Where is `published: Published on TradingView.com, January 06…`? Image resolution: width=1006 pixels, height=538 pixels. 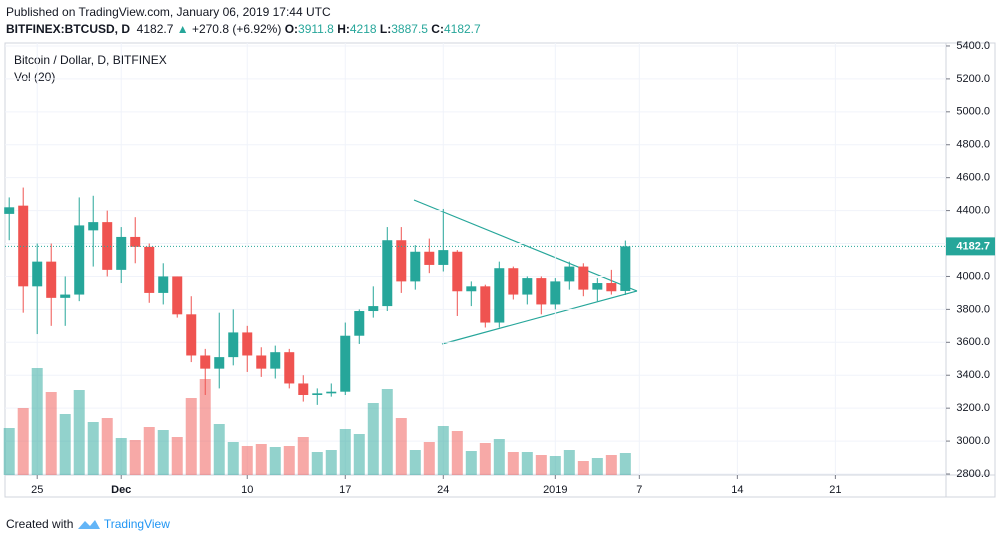 published: Published on TradingView.com, January 06… is located at coordinates (168, 12).